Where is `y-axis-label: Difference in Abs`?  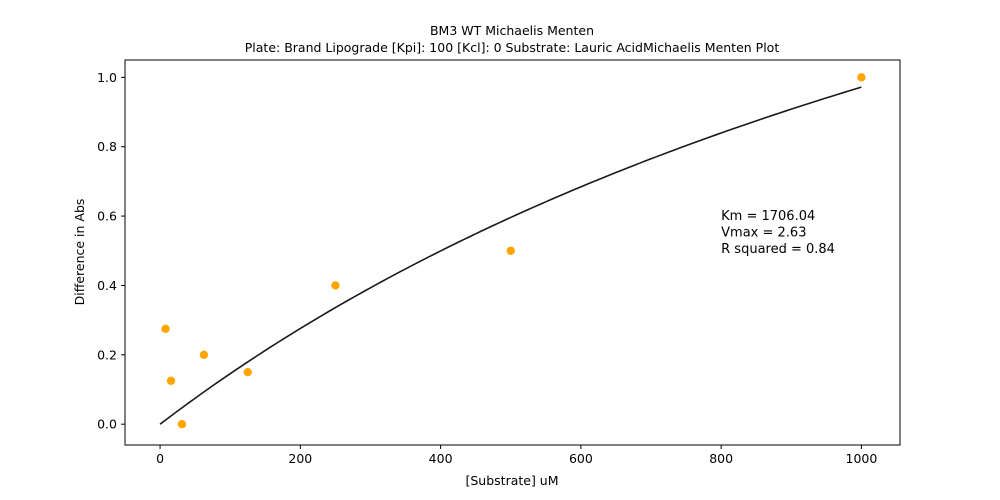 y-axis-label: Difference in Abs is located at coordinates (79, 252).